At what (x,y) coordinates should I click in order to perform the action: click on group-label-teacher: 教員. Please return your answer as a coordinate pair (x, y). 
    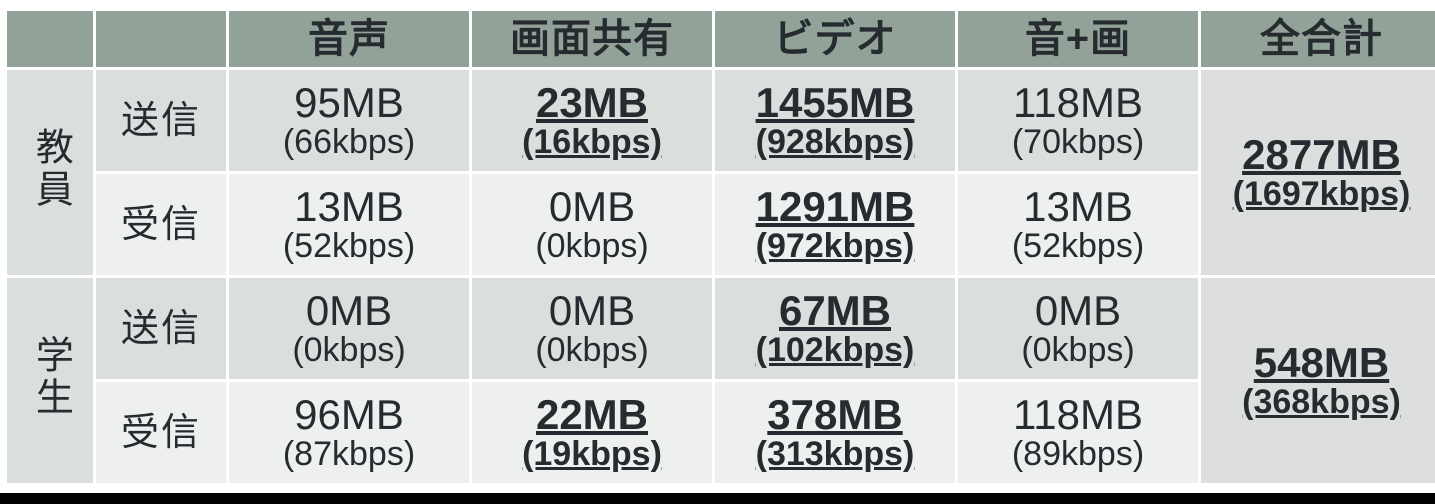
    Looking at the image, I should click on (50, 172).